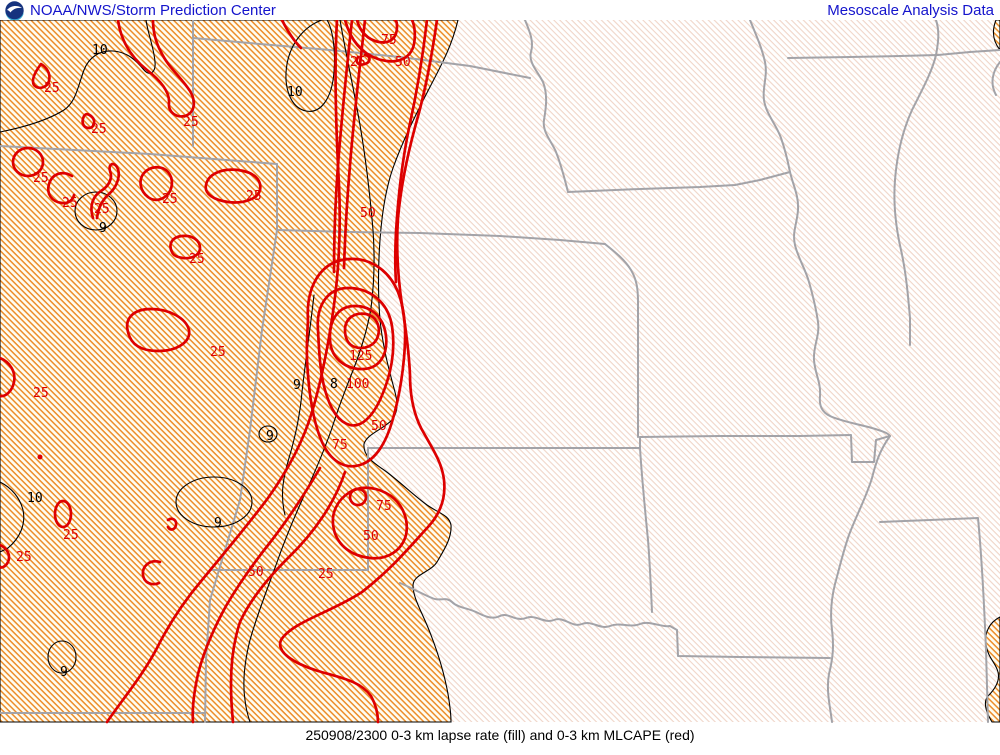 The image size is (1000, 755). I want to click on site-title: NOAA/NWS/Storm Prediction Center, so click(153, 10).